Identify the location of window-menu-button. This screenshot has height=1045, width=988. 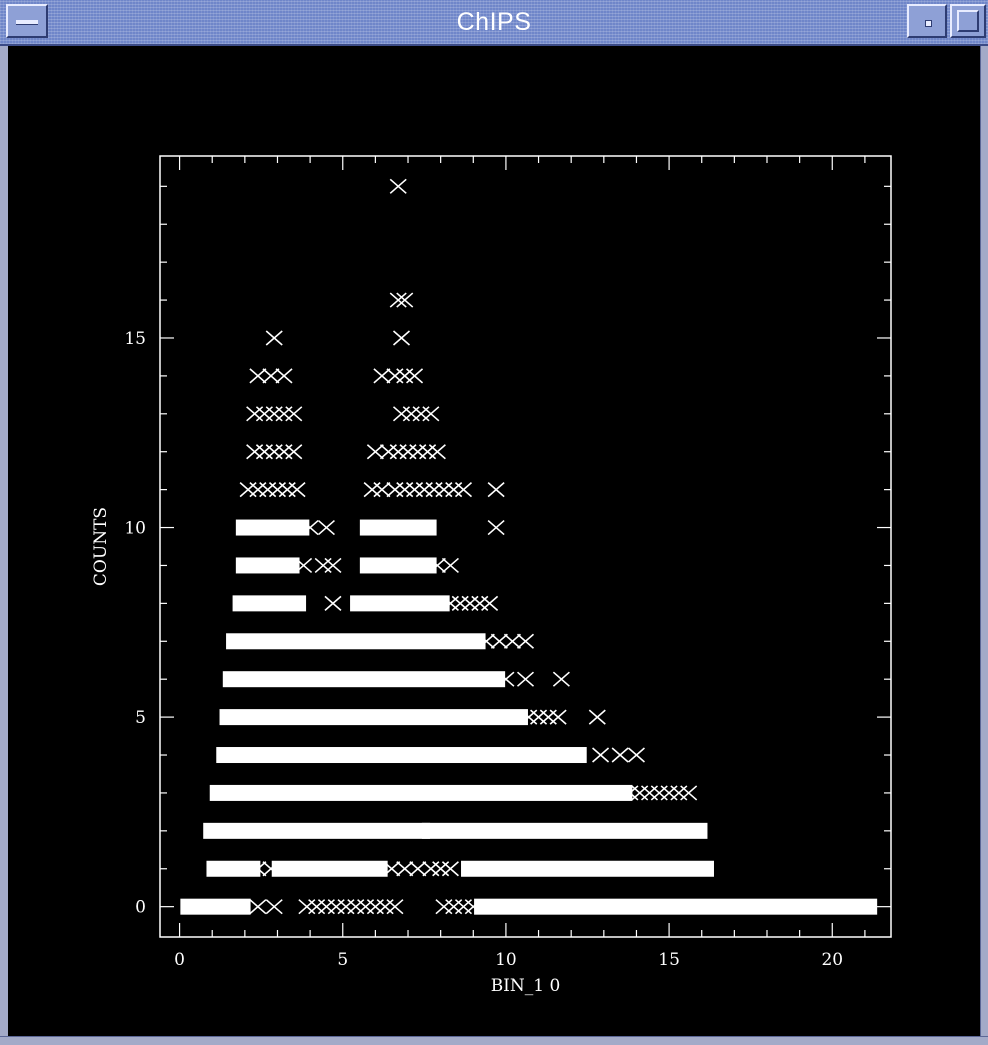
(27, 21).